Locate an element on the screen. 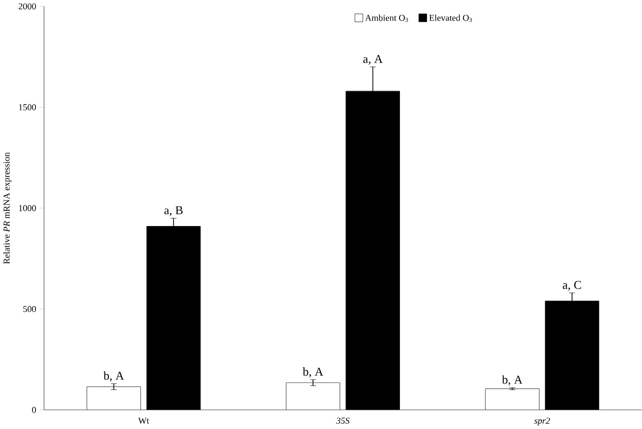  legend-label: Elevated O$_{3}$ is located at coordinates (450, 18).